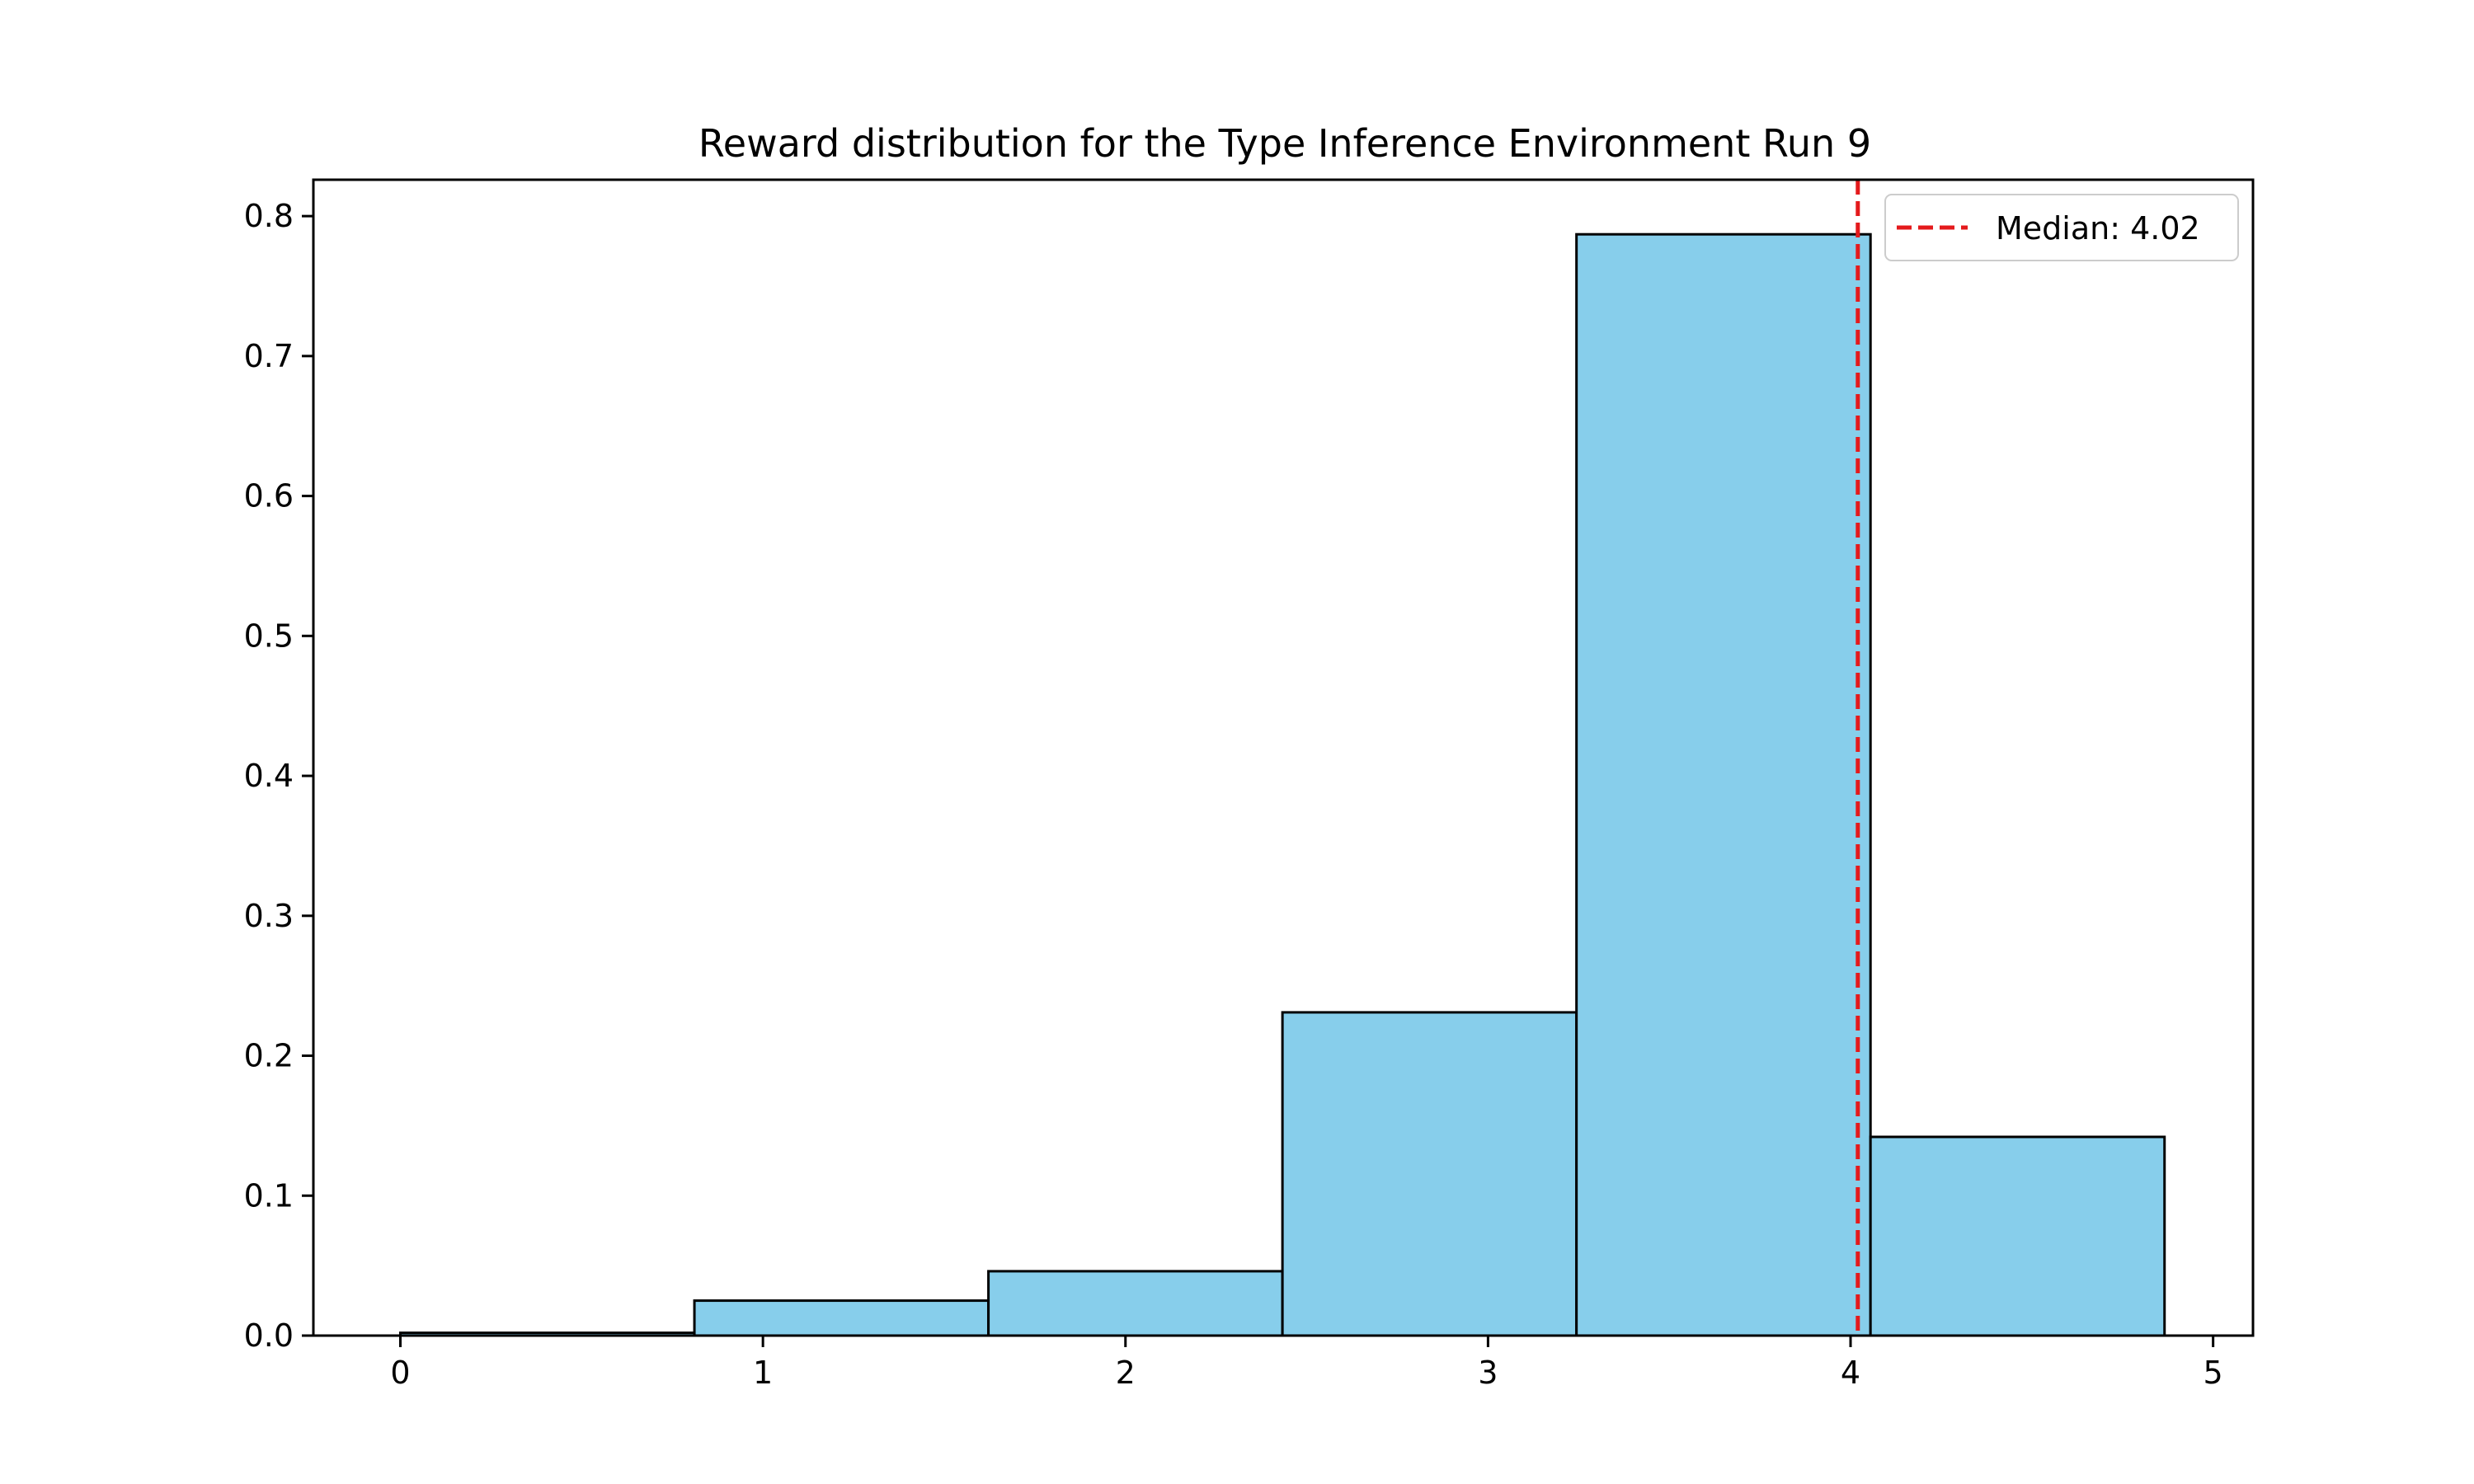  Describe the element at coordinates (269, 1195) in the screenshot. I see `y-tick-label: 0.1` at that location.